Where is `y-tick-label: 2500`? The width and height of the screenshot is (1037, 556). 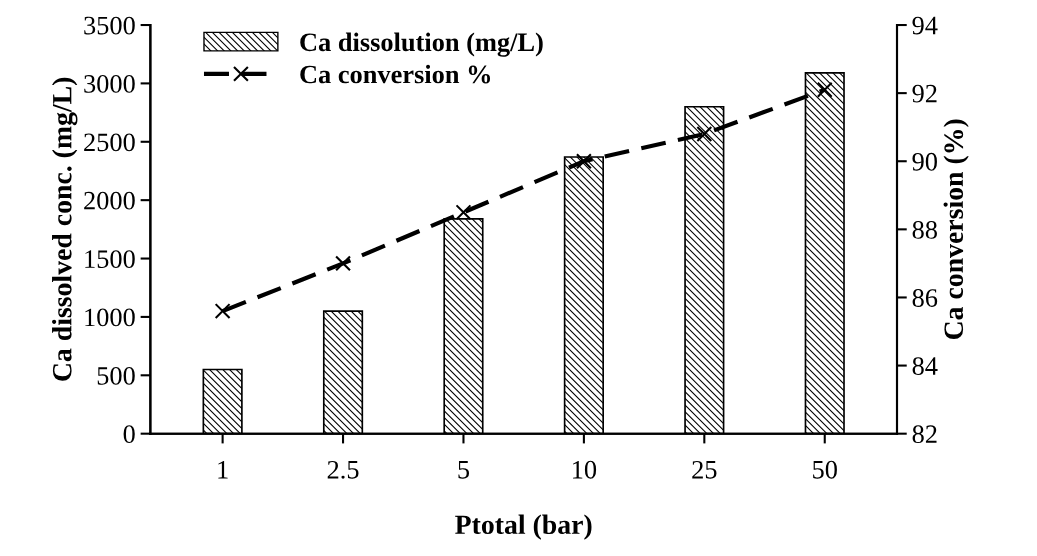 y-tick-label: 2500 is located at coordinates (109, 142).